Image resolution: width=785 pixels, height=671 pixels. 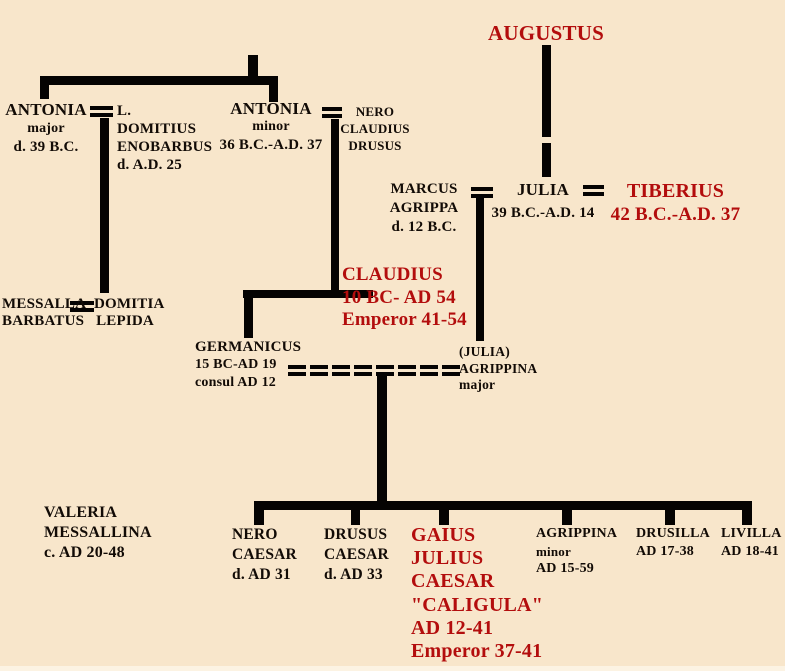 What do you see at coordinates (665, 551) in the screenshot?
I see `person-dates: AD 17-38` at bounding box center [665, 551].